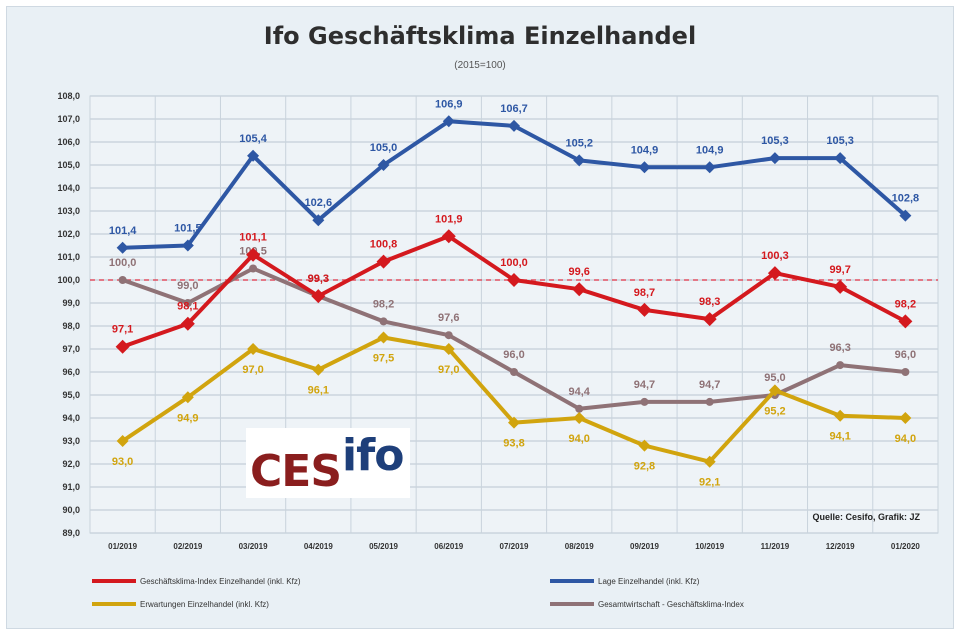  I want to click on legend-label: Lage Einzelhandel (inkl. Kfz), so click(649, 581).